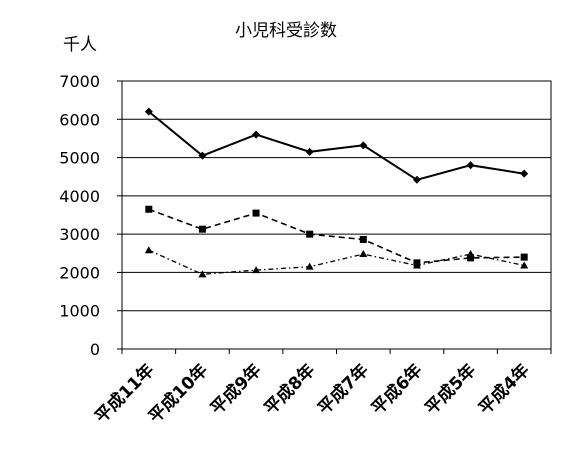  What do you see at coordinates (503, 389) in the screenshot?
I see `x-tick-label: 平成4年` at bounding box center [503, 389].